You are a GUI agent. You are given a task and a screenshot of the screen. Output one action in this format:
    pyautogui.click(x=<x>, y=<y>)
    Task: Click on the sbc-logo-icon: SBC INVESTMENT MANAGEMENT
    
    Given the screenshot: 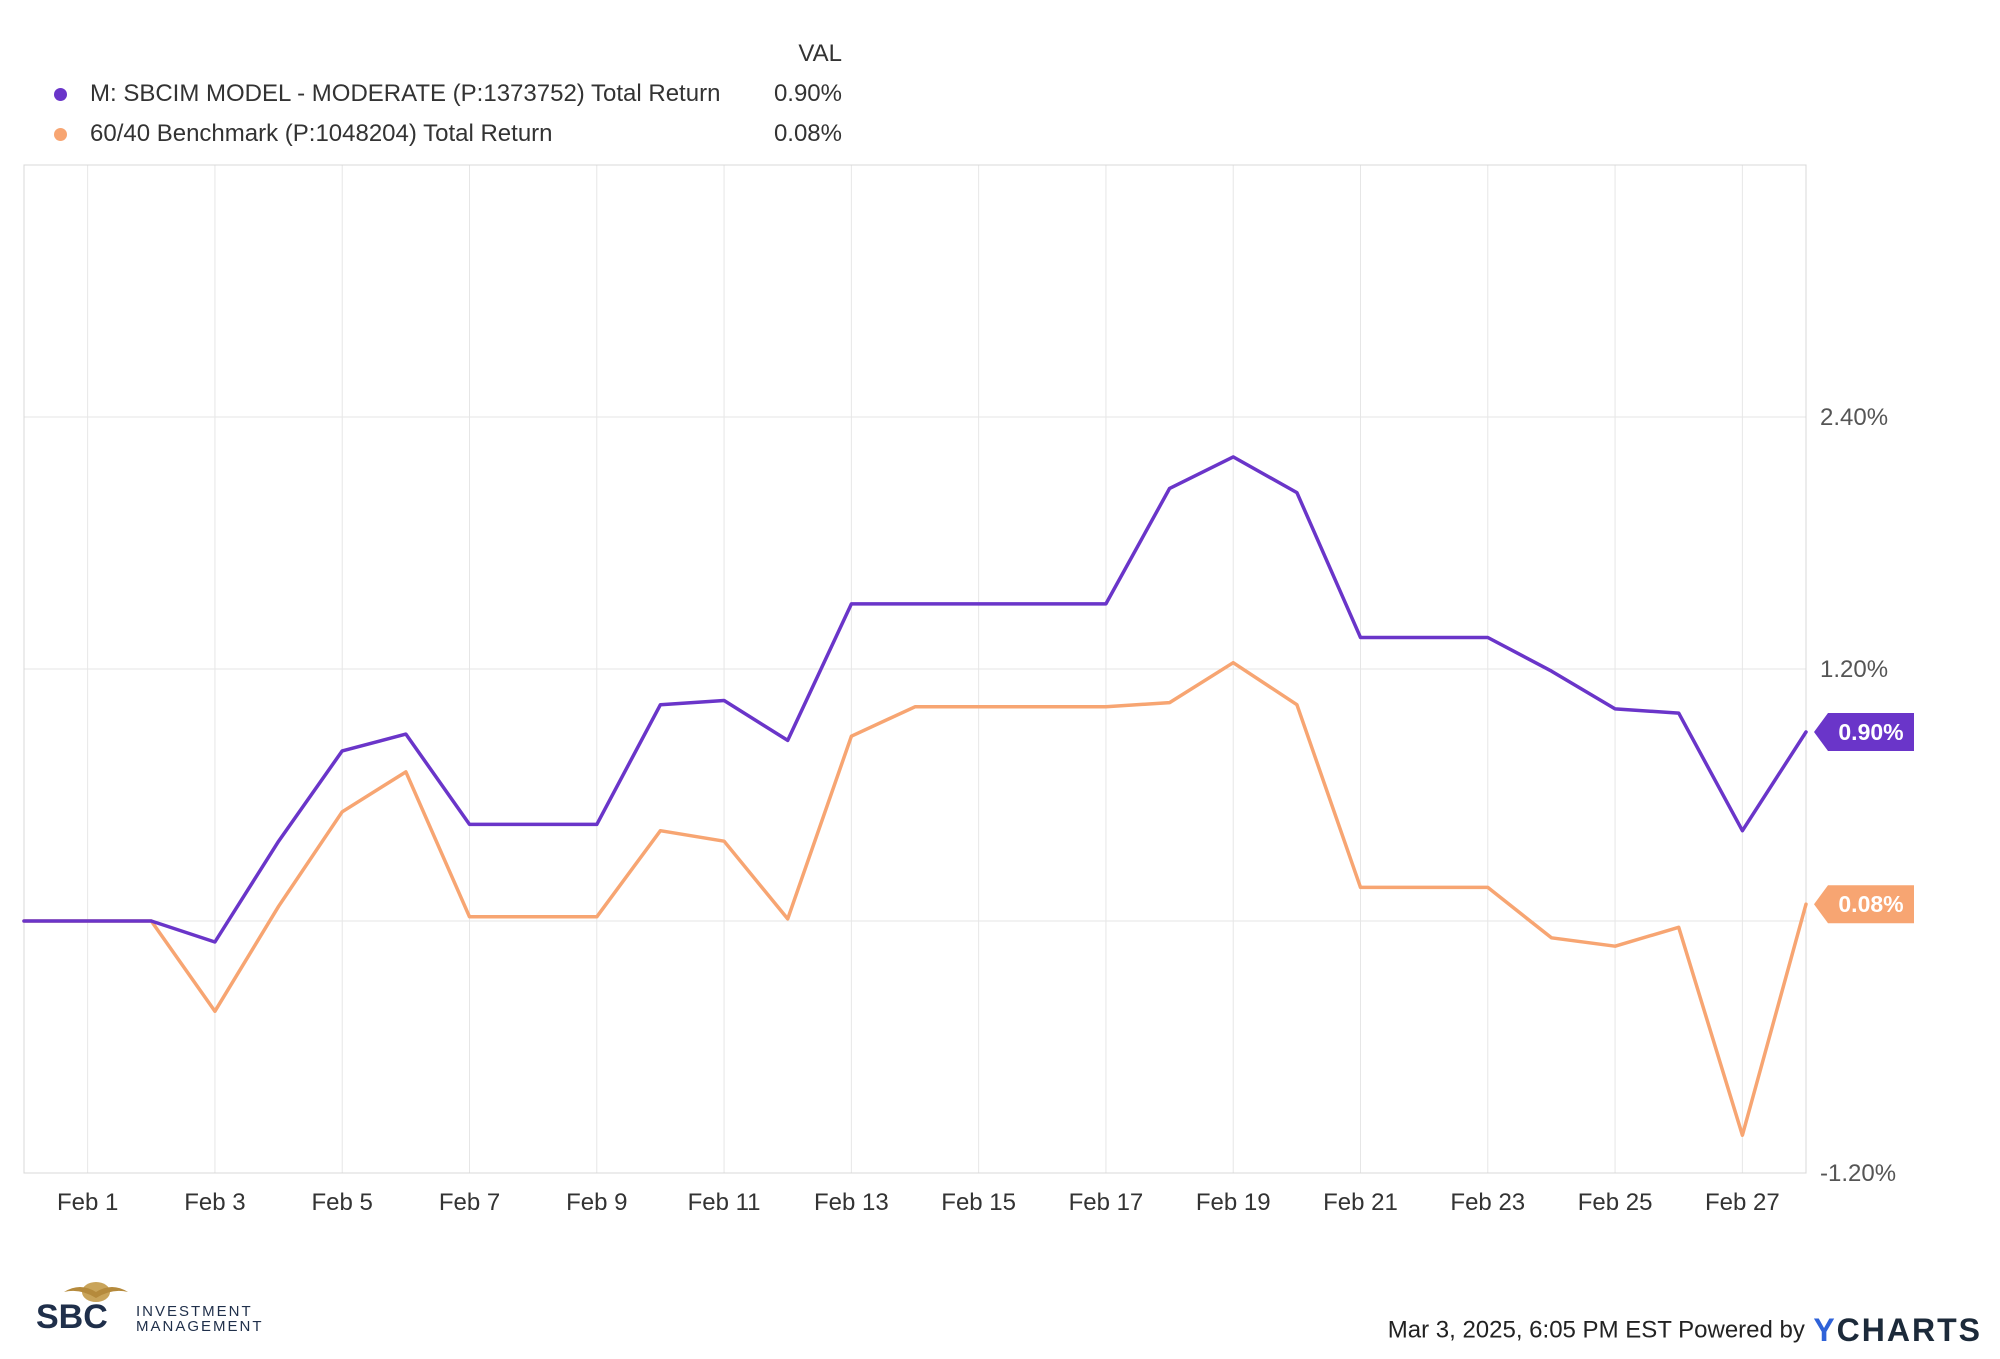 What is the action you would take?
    pyautogui.click(x=150, y=1309)
    